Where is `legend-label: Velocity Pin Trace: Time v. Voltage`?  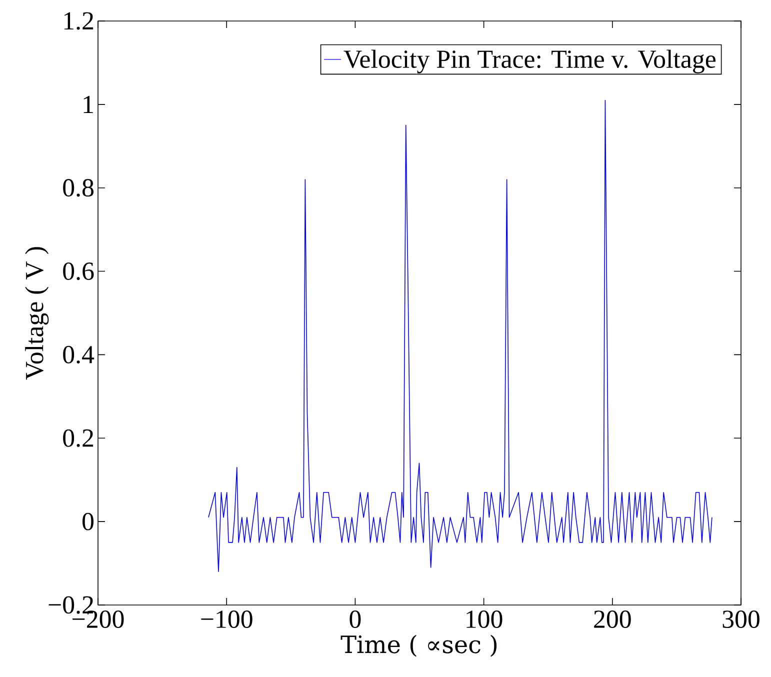 legend-label: Velocity Pin Trace: Time v. Voltage is located at coordinates (530, 62).